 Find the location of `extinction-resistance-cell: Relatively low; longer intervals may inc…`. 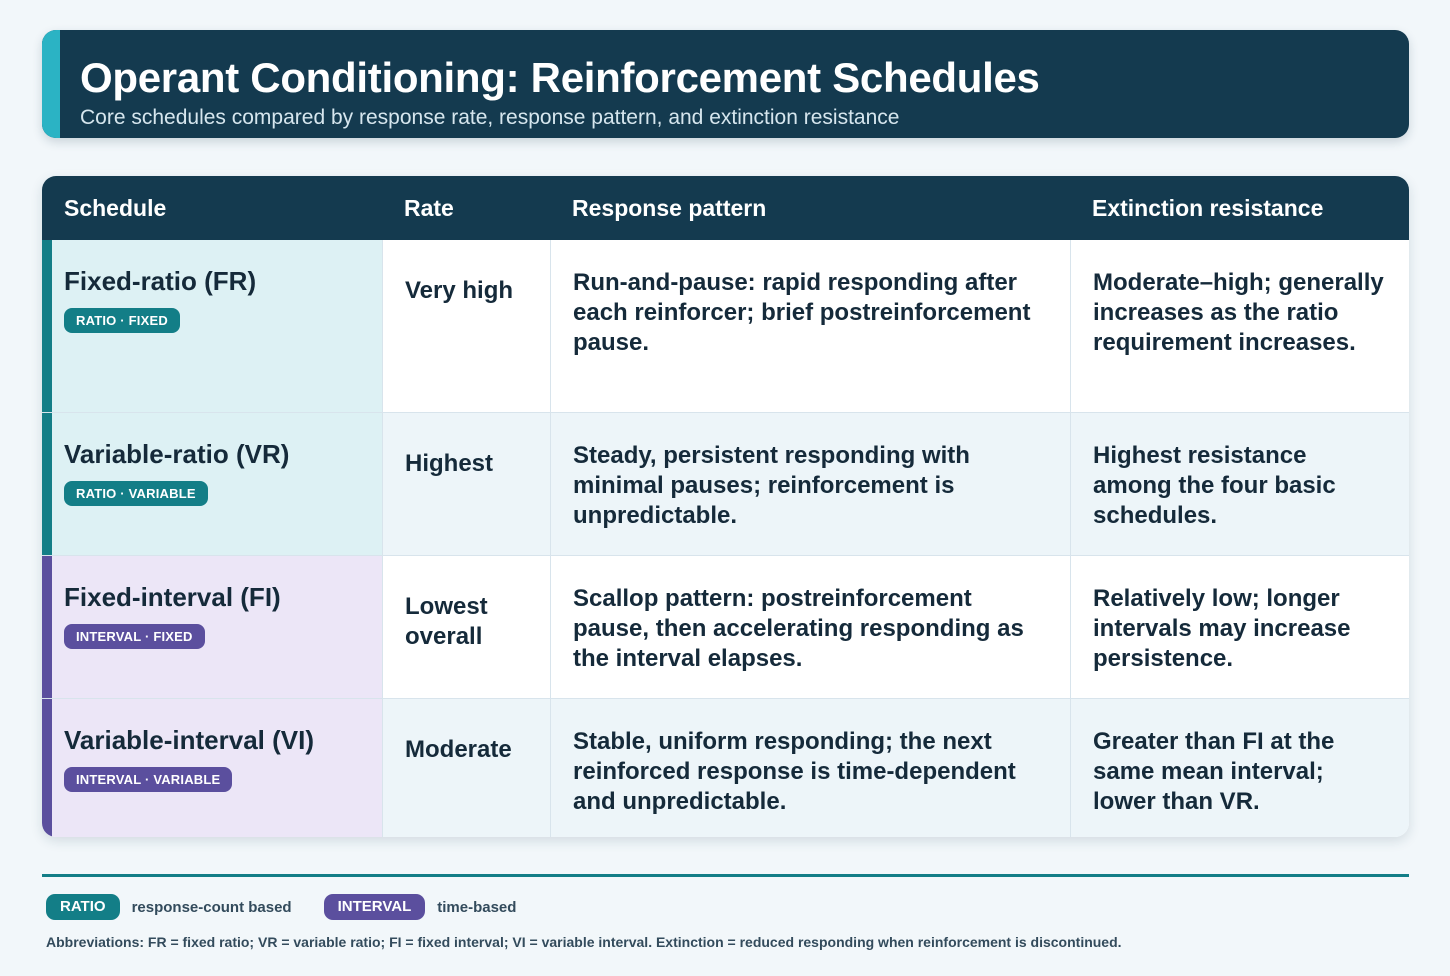

extinction-resistance-cell: Relatively low; longer intervals may inc… is located at coordinates (1239, 627).